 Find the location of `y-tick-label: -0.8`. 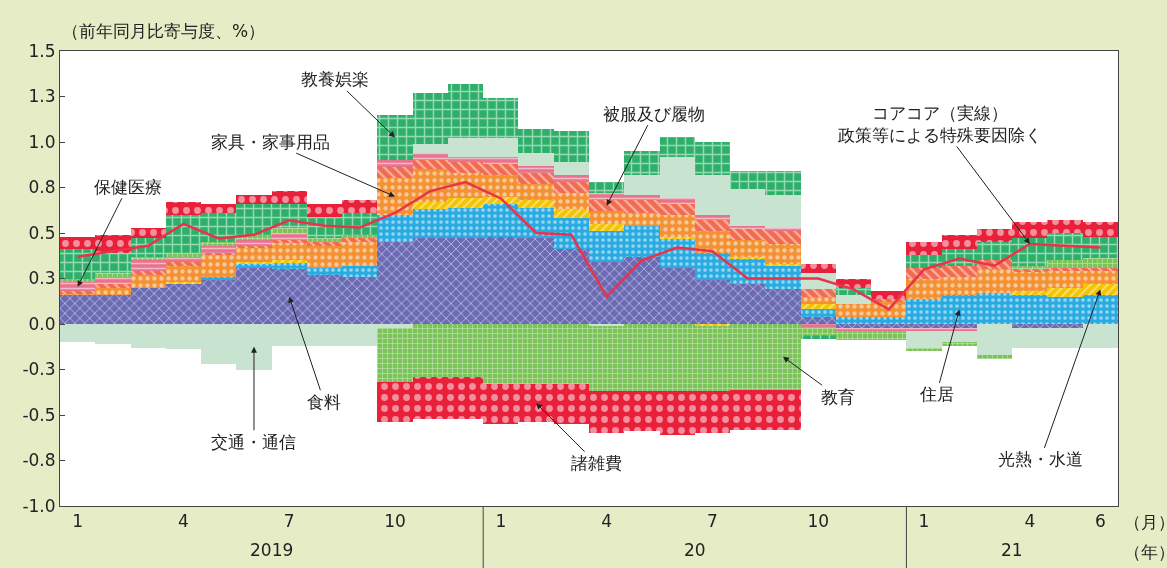

y-tick-label: -0.8 is located at coordinates (39, 460).